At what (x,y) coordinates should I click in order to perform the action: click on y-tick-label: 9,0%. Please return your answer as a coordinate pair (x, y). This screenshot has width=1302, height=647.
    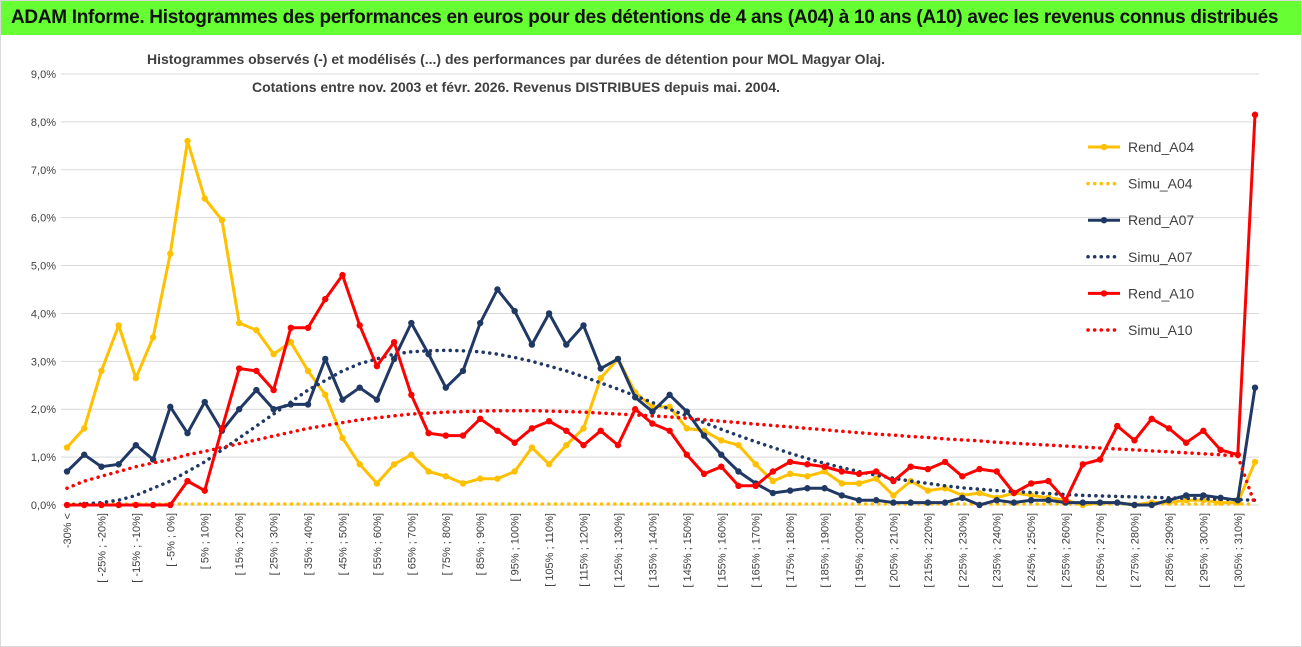
    Looking at the image, I should click on (43, 75).